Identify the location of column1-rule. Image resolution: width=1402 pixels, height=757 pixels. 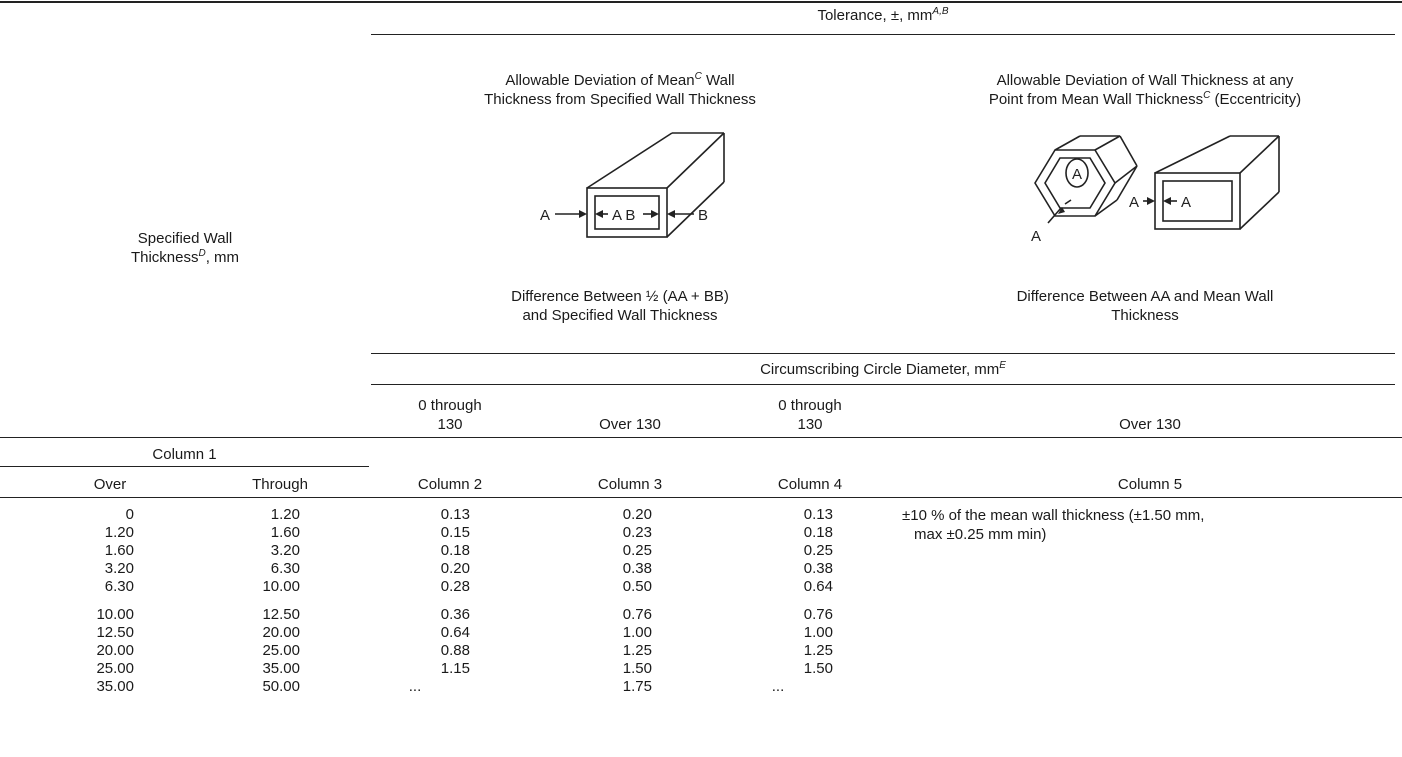
(184, 466).